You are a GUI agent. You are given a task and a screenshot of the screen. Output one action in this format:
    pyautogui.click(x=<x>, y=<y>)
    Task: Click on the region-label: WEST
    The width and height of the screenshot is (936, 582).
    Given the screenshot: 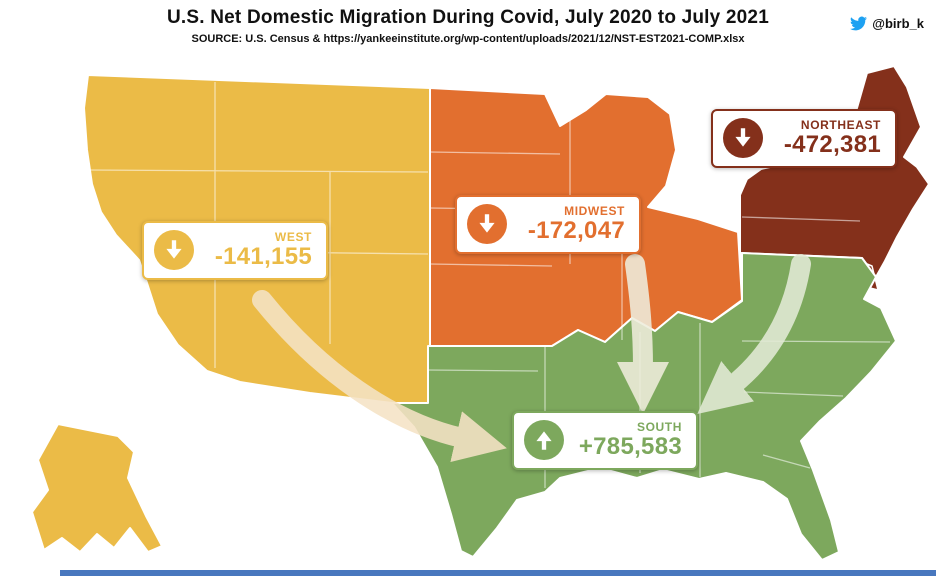 What is the action you would take?
    pyautogui.click(x=293, y=237)
    